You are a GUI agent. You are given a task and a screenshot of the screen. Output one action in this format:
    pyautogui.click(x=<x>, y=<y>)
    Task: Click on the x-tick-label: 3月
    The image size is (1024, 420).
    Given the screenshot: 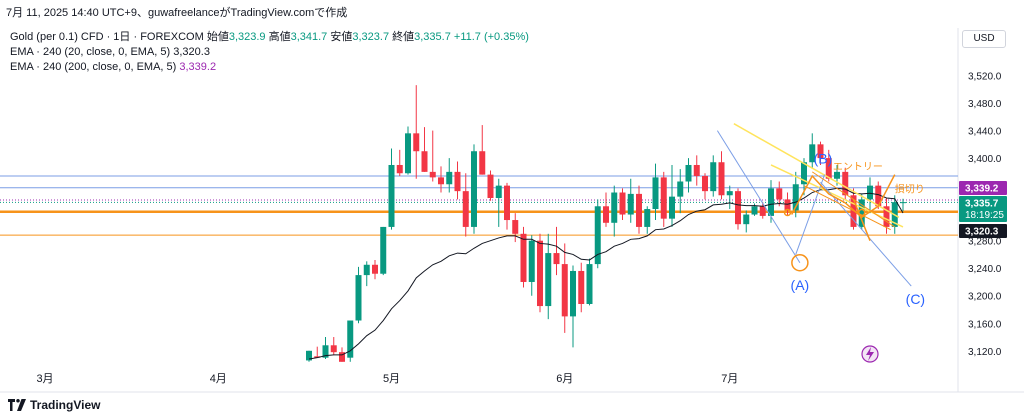 What is the action you would take?
    pyautogui.click(x=44, y=379)
    